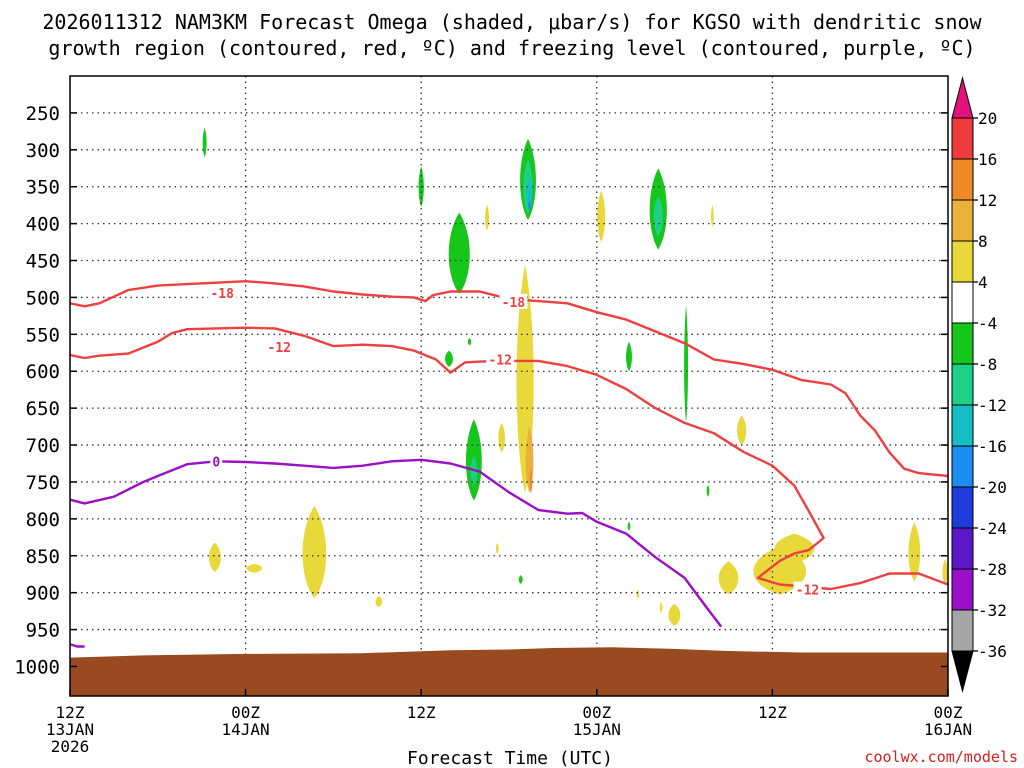  Describe the element at coordinates (43, 188) in the screenshot. I see `y-tick-label: 350` at that location.